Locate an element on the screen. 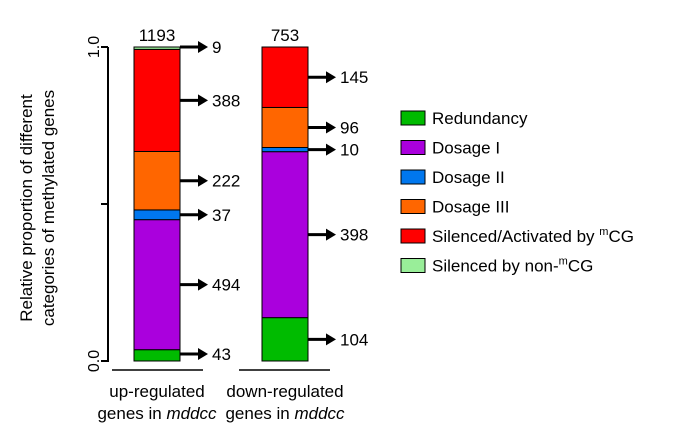  legend-label-1-main: Redundancy is located at coordinates (480, 118).